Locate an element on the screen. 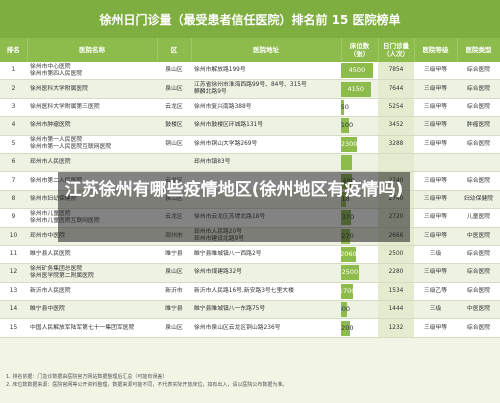 This screenshot has height=403, width=500. address-cell: 徐州市鼓楼区环城路131号 is located at coordinates (266, 126).